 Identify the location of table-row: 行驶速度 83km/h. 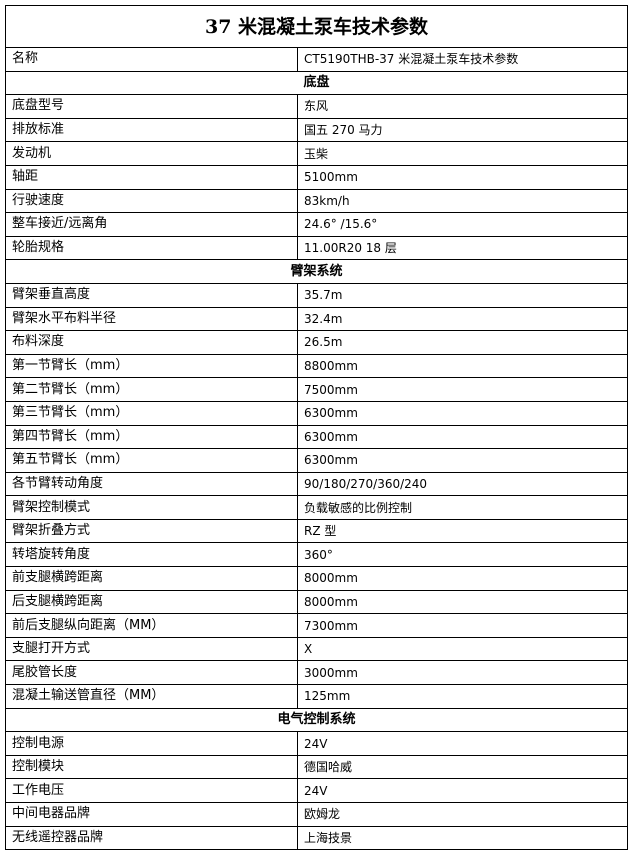
(316, 201).